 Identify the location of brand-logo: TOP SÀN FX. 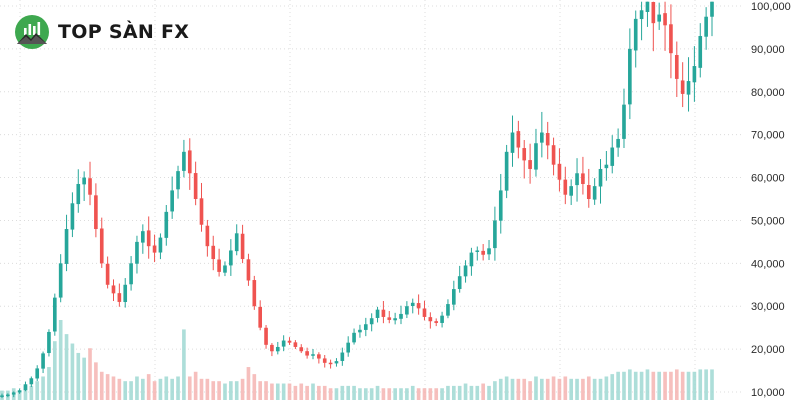
(101, 32).